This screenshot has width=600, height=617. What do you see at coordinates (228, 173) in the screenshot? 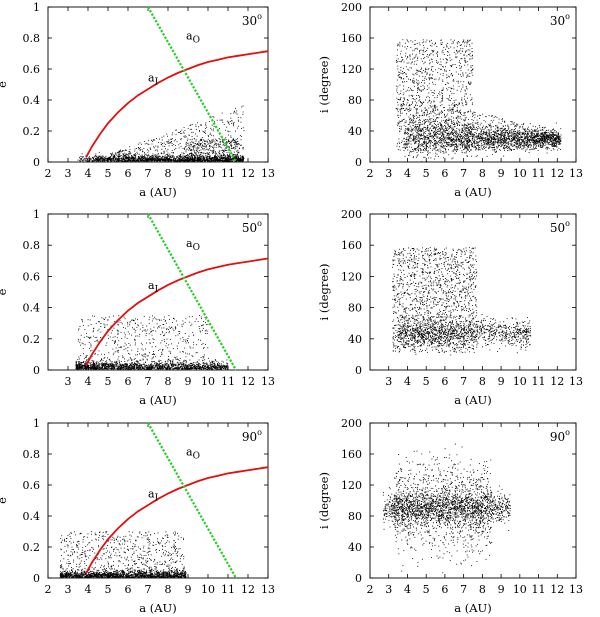
I see `x-tick-label: 11` at bounding box center [228, 173].